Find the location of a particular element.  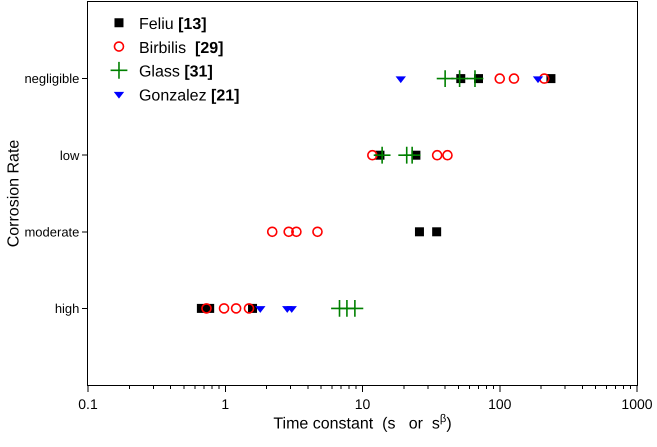

legend-label: Feliu [13] is located at coordinates (172, 24).